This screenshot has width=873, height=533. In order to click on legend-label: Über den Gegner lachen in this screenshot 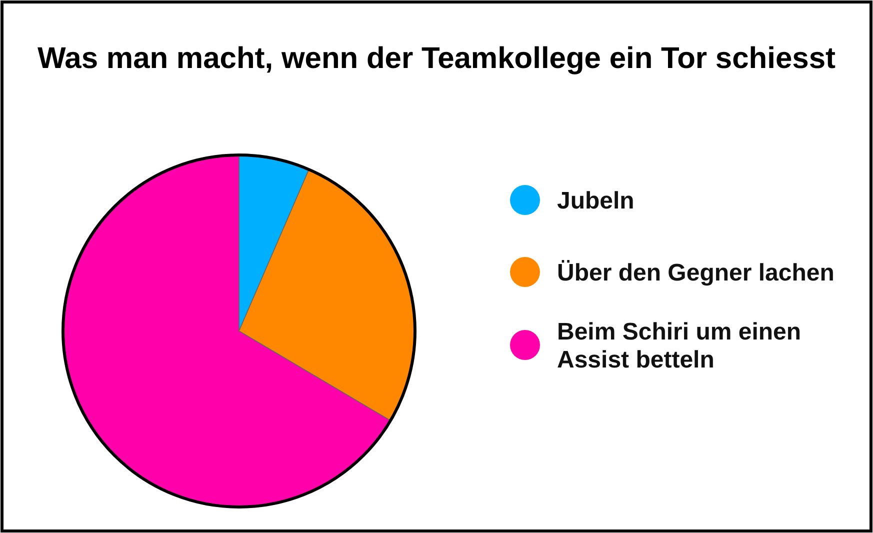, I will do `click(695, 272)`.